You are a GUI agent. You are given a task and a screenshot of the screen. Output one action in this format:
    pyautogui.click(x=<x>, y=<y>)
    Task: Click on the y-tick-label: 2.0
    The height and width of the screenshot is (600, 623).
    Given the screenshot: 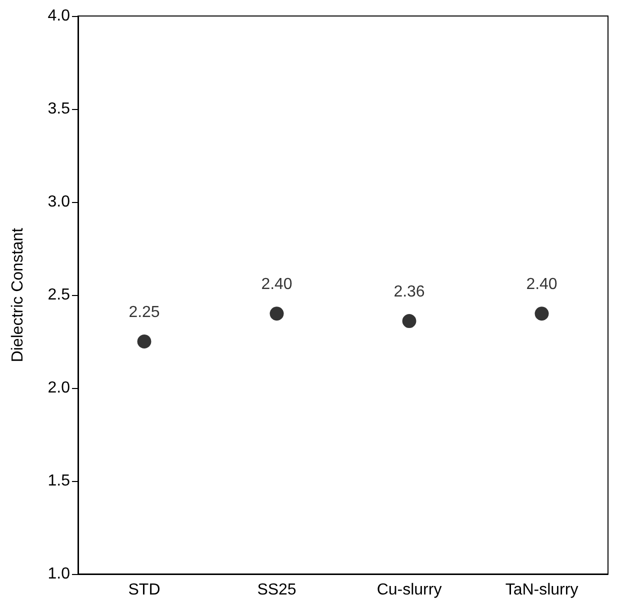 What is the action you would take?
    pyautogui.click(x=59, y=388)
    